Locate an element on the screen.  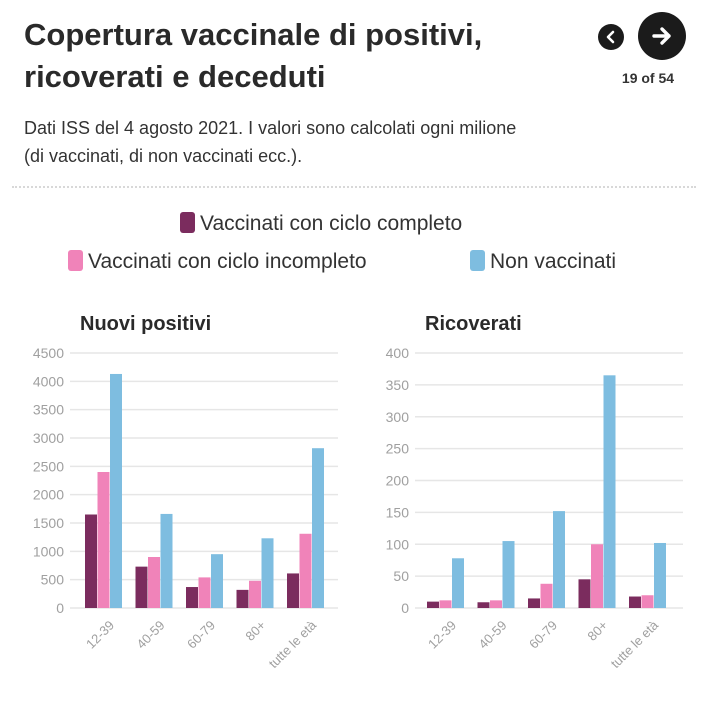
y-tick-label: 3000 is located at coordinates (48, 438).